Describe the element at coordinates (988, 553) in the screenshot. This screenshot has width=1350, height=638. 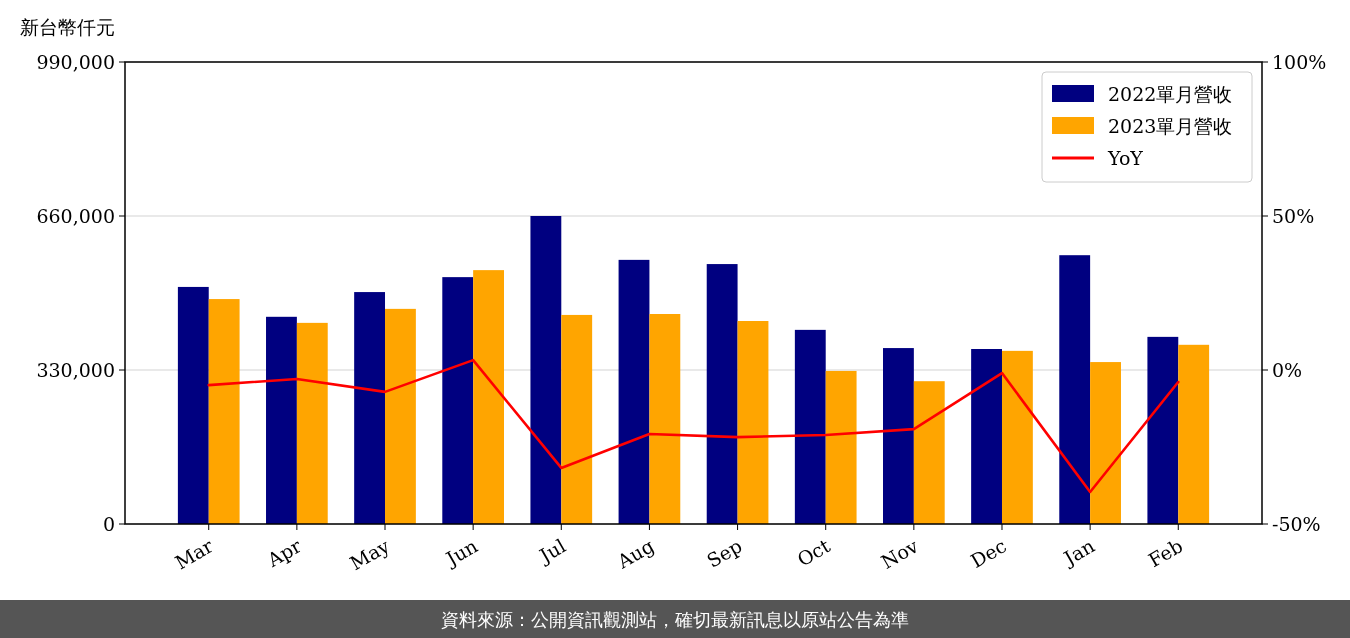
I see `x-tick-label: Dec` at that location.